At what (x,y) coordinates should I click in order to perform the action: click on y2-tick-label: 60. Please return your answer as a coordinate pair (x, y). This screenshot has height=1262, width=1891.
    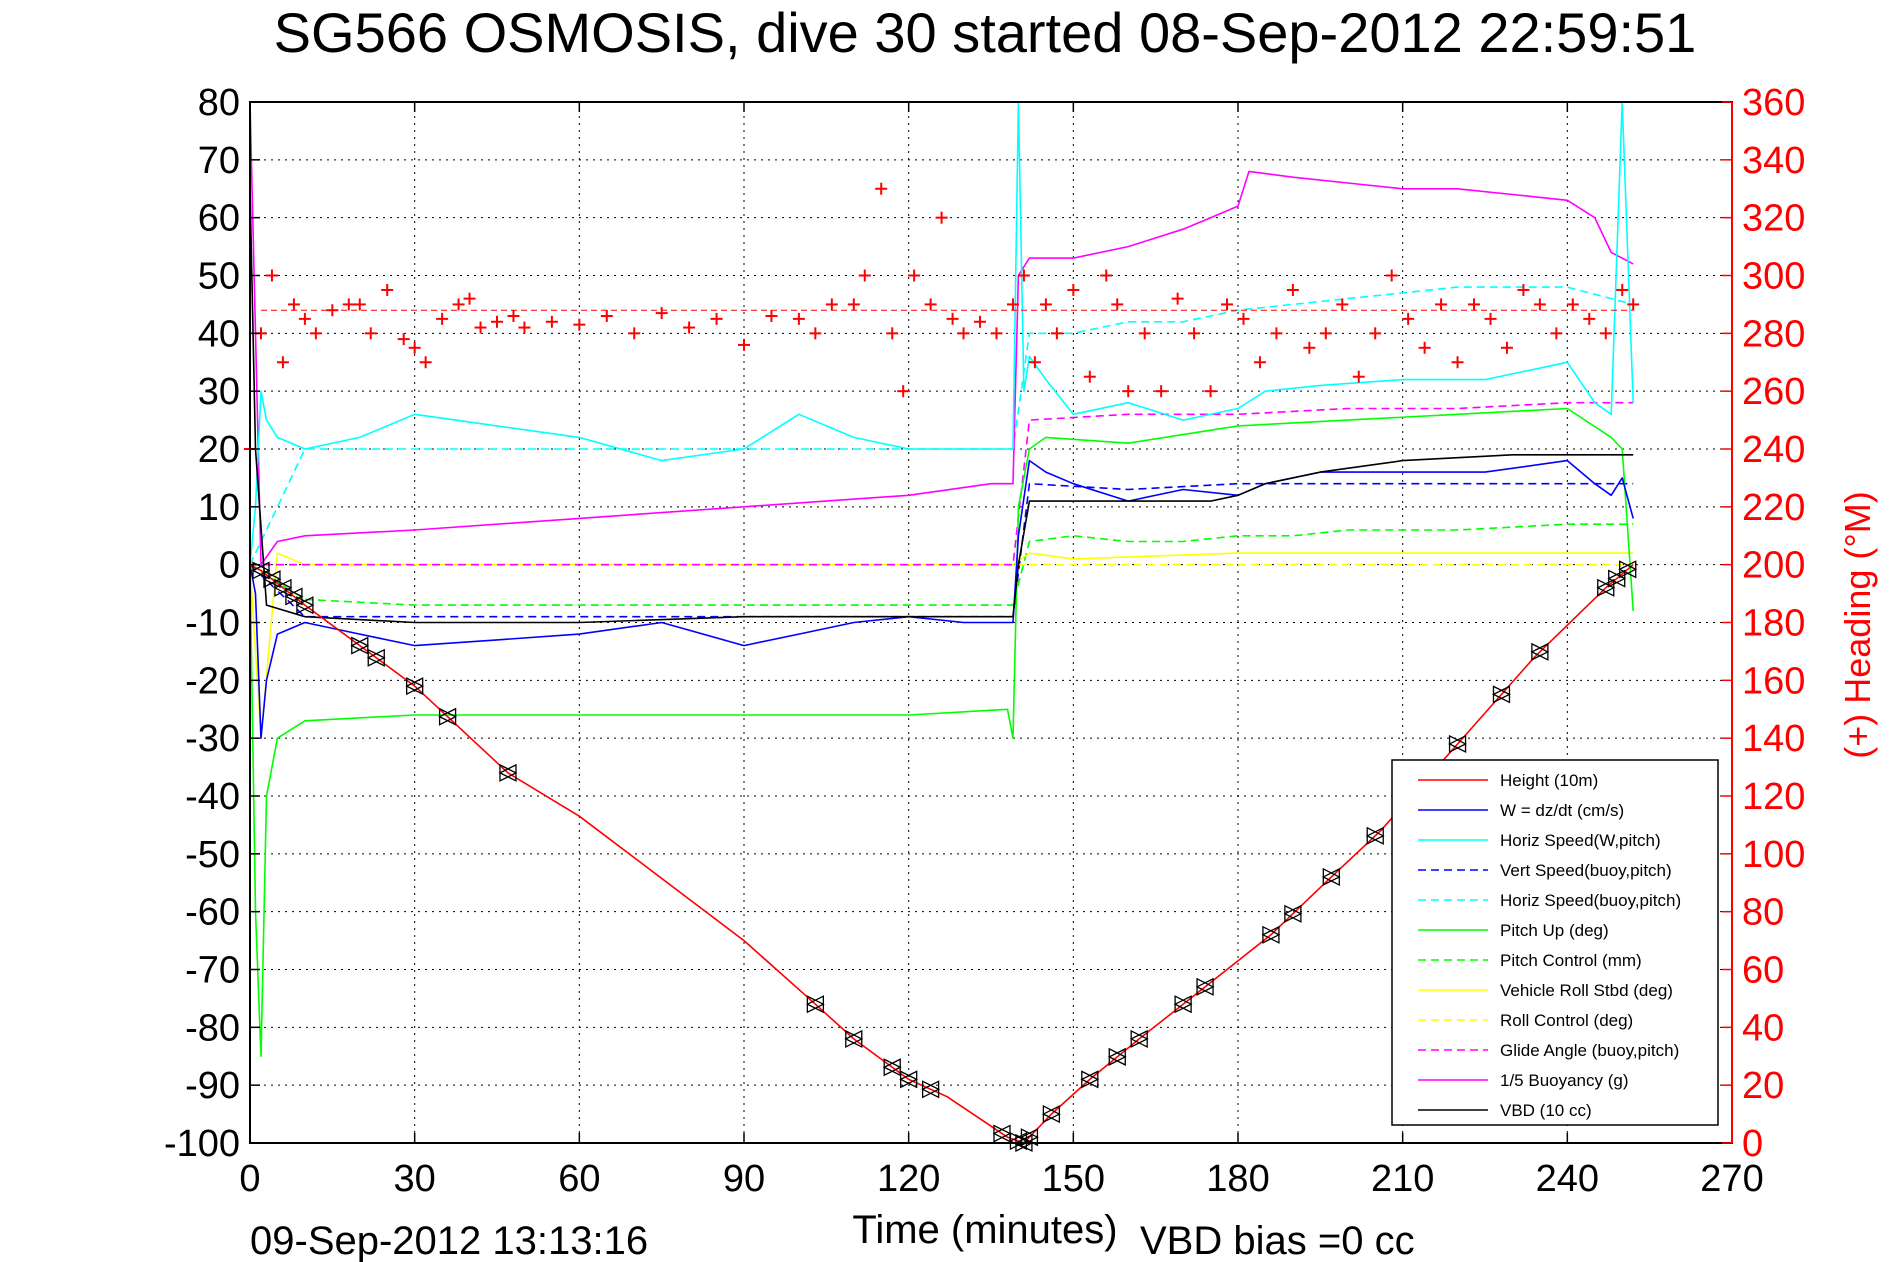
    Looking at the image, I should click on (1763, 971).